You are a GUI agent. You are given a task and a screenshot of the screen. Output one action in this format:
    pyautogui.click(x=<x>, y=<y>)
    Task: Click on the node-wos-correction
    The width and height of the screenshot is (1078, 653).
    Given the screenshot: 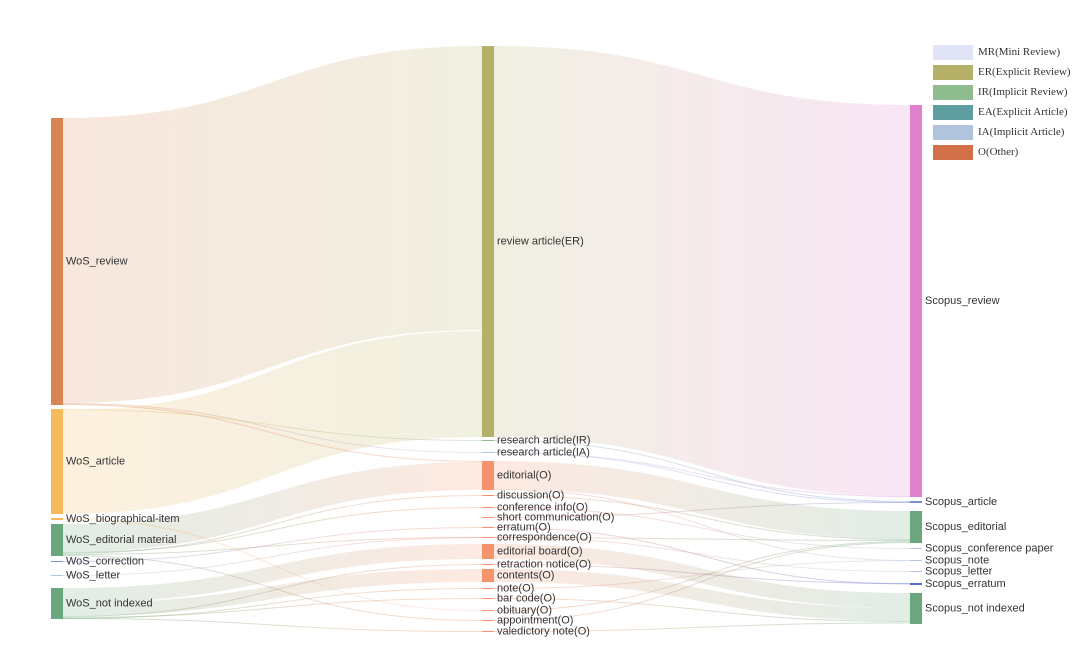 What is the action you would take?
    pyautogui.click(x=57, y=561)
    